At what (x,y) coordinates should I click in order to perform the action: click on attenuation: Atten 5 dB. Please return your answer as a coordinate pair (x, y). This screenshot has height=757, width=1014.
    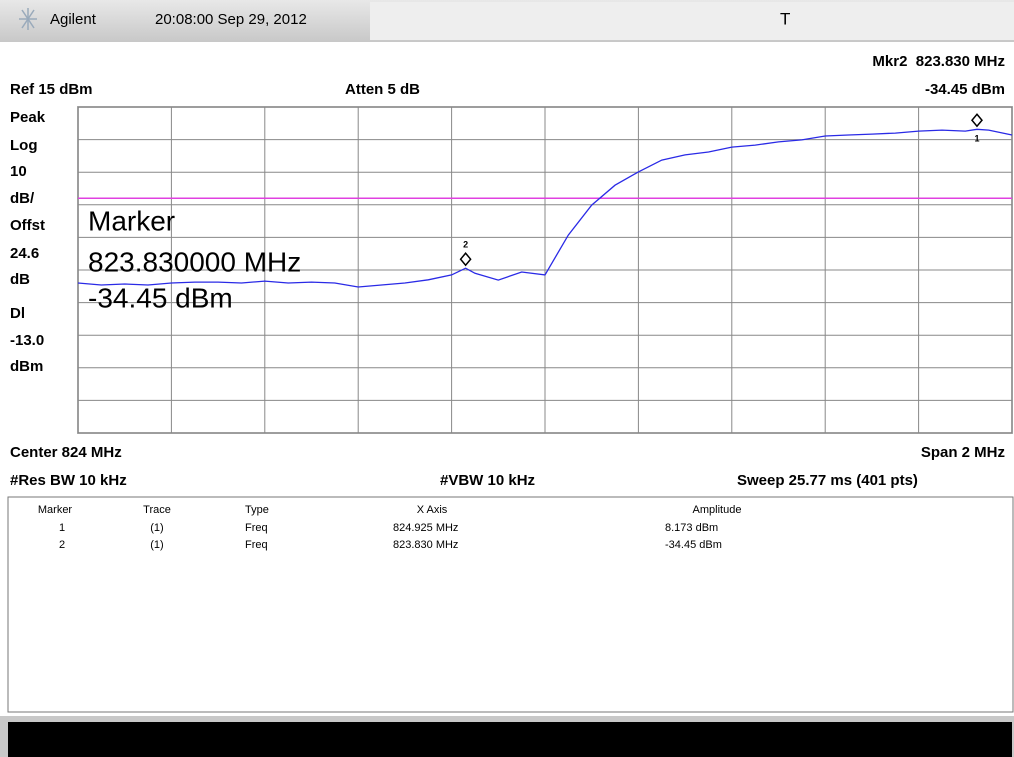
    Looking at the image, I should click on (382, 89).